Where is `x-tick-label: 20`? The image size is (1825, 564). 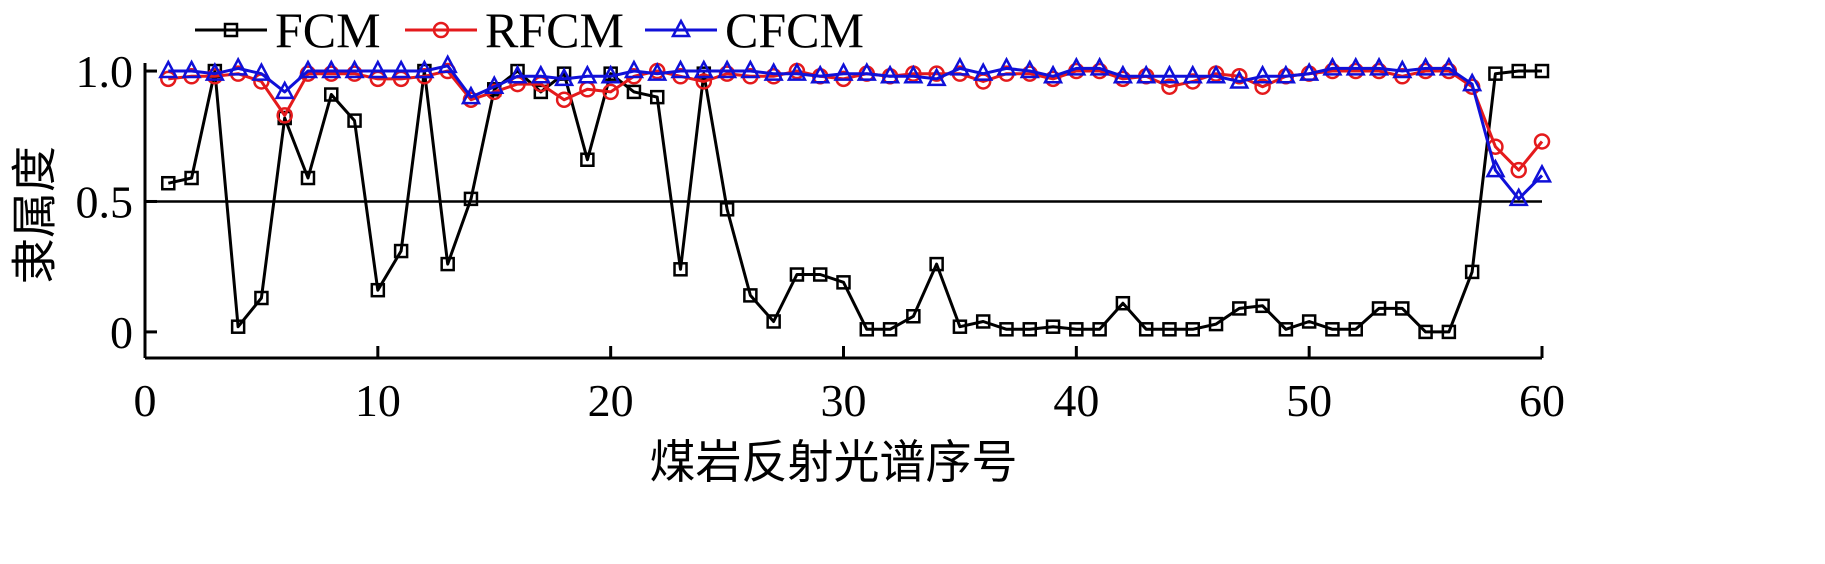
x-tick-label: 20 is located at coordinates (611, 400).